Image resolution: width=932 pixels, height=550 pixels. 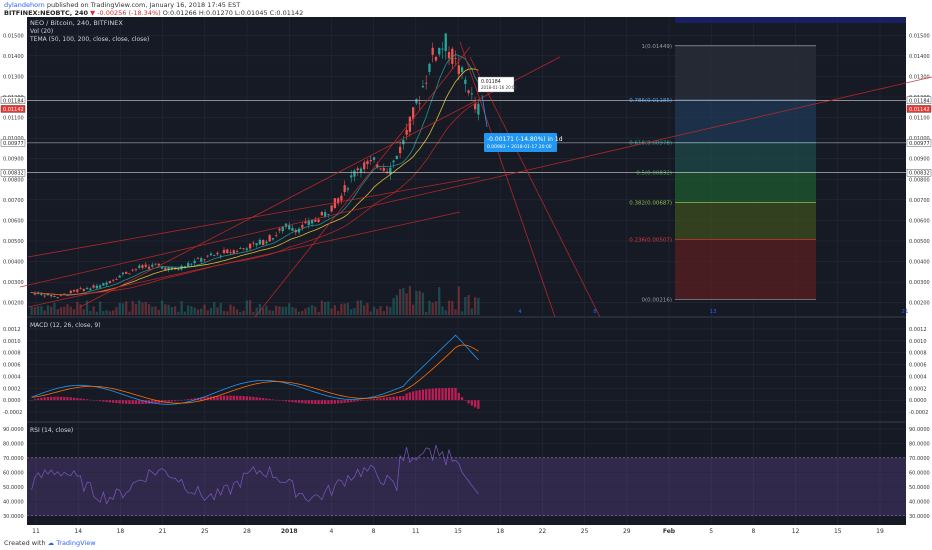 I want to click on price-label-left: 0.00977, so click(x=13, y=144).